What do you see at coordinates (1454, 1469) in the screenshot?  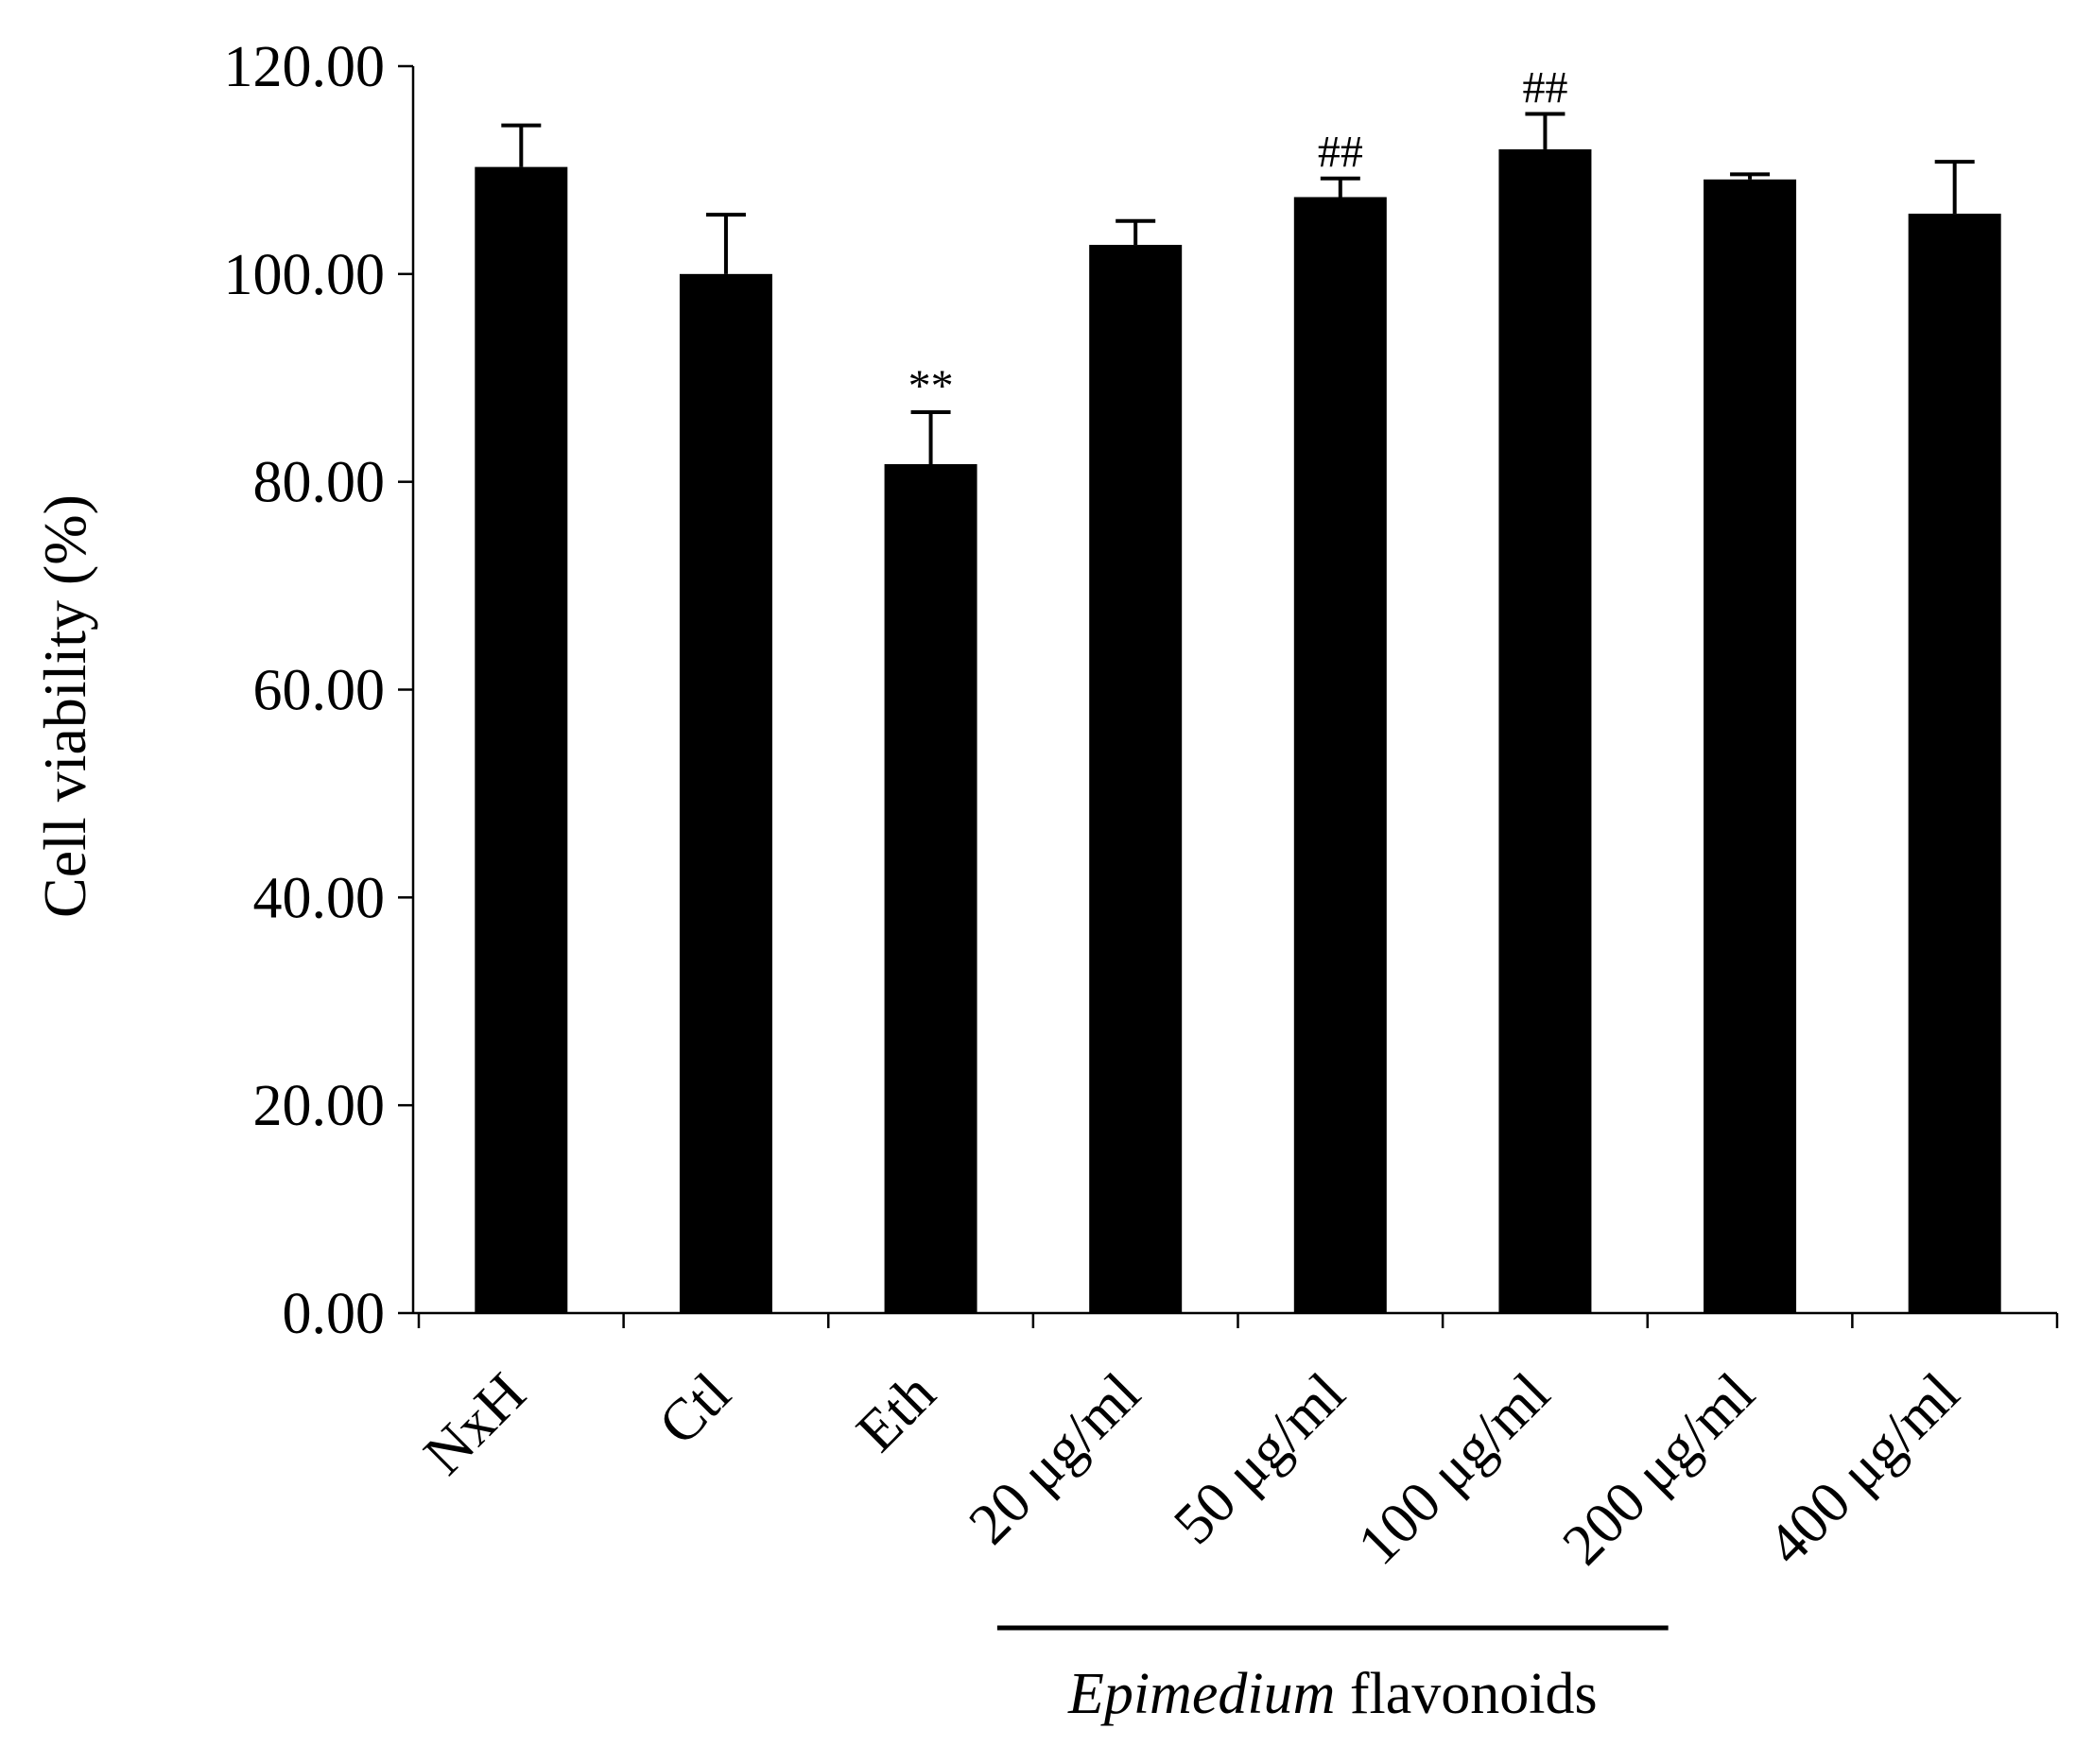 I see `x-tick-label: 100 μg/ml` at bounding box center [1454, 1469].